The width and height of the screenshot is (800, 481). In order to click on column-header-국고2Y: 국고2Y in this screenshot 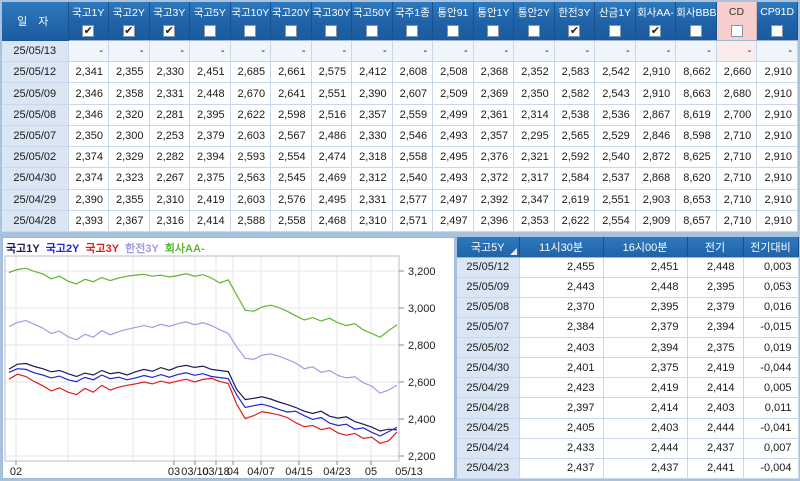, I will do `click(129, 12)`.